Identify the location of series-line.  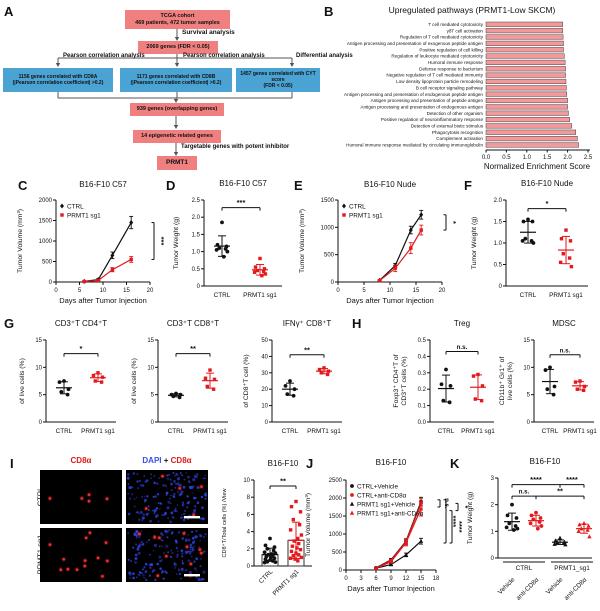
(108, 270).